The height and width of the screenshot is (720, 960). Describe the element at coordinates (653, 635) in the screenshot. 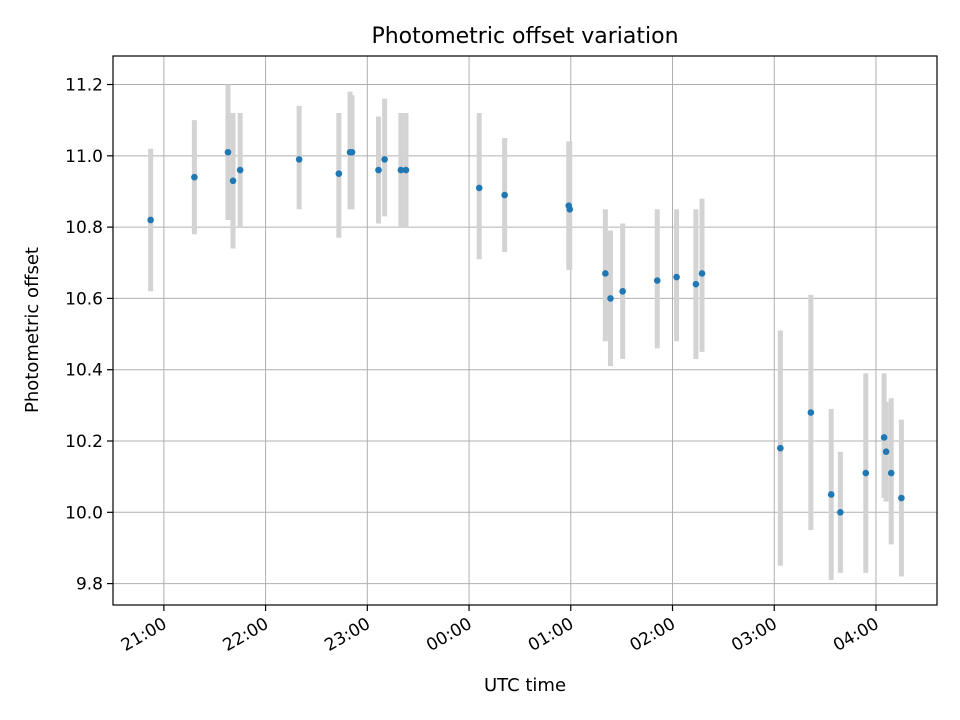

I see `x-tick-label: 02:00` at that location.